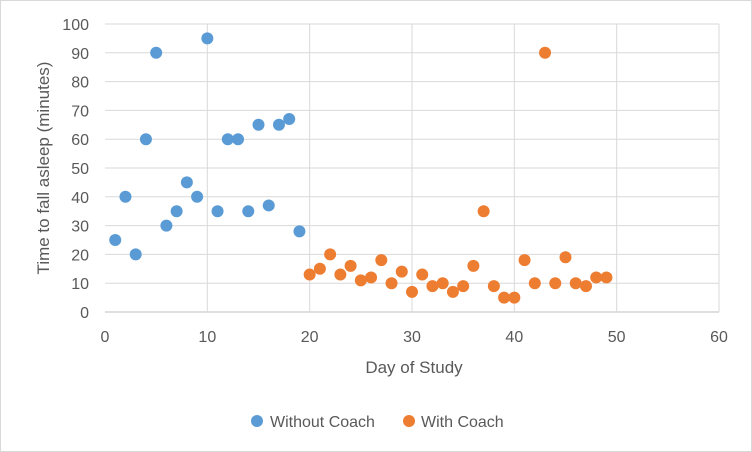 The height and width of the screenshot is (452, 752). I want to click on x-tick-label: 0, so click(105, 337).